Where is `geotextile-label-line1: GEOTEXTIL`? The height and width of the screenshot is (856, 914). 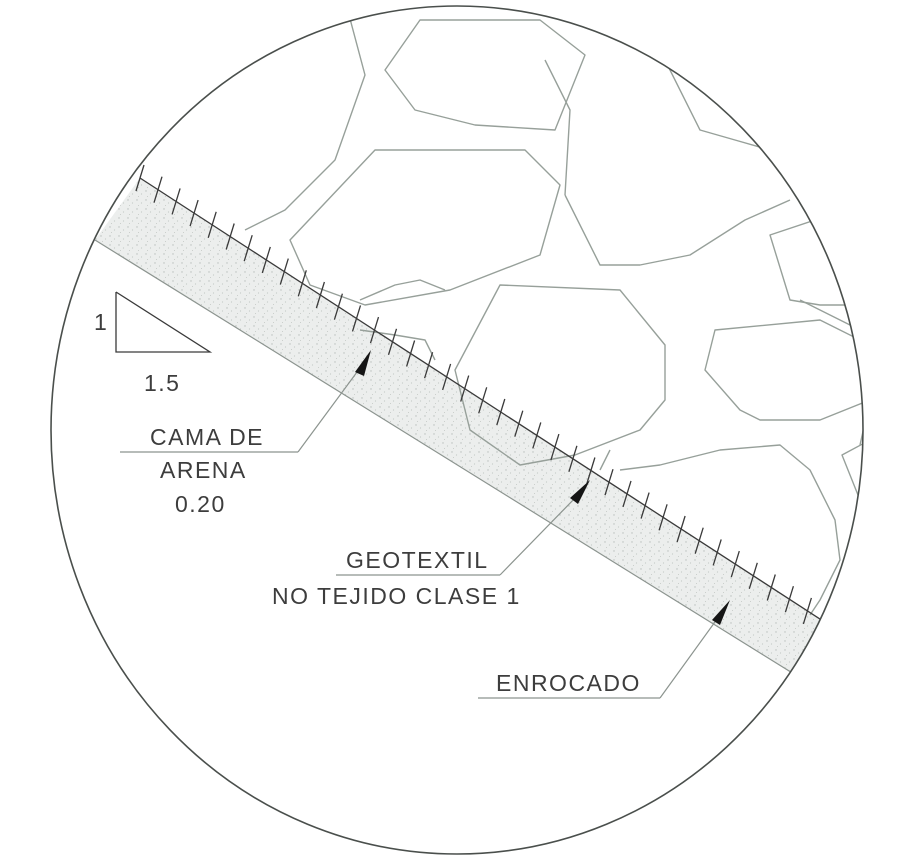 geotextile-label-line1: GEOTEXTIL is located at coordinates (417, 560).